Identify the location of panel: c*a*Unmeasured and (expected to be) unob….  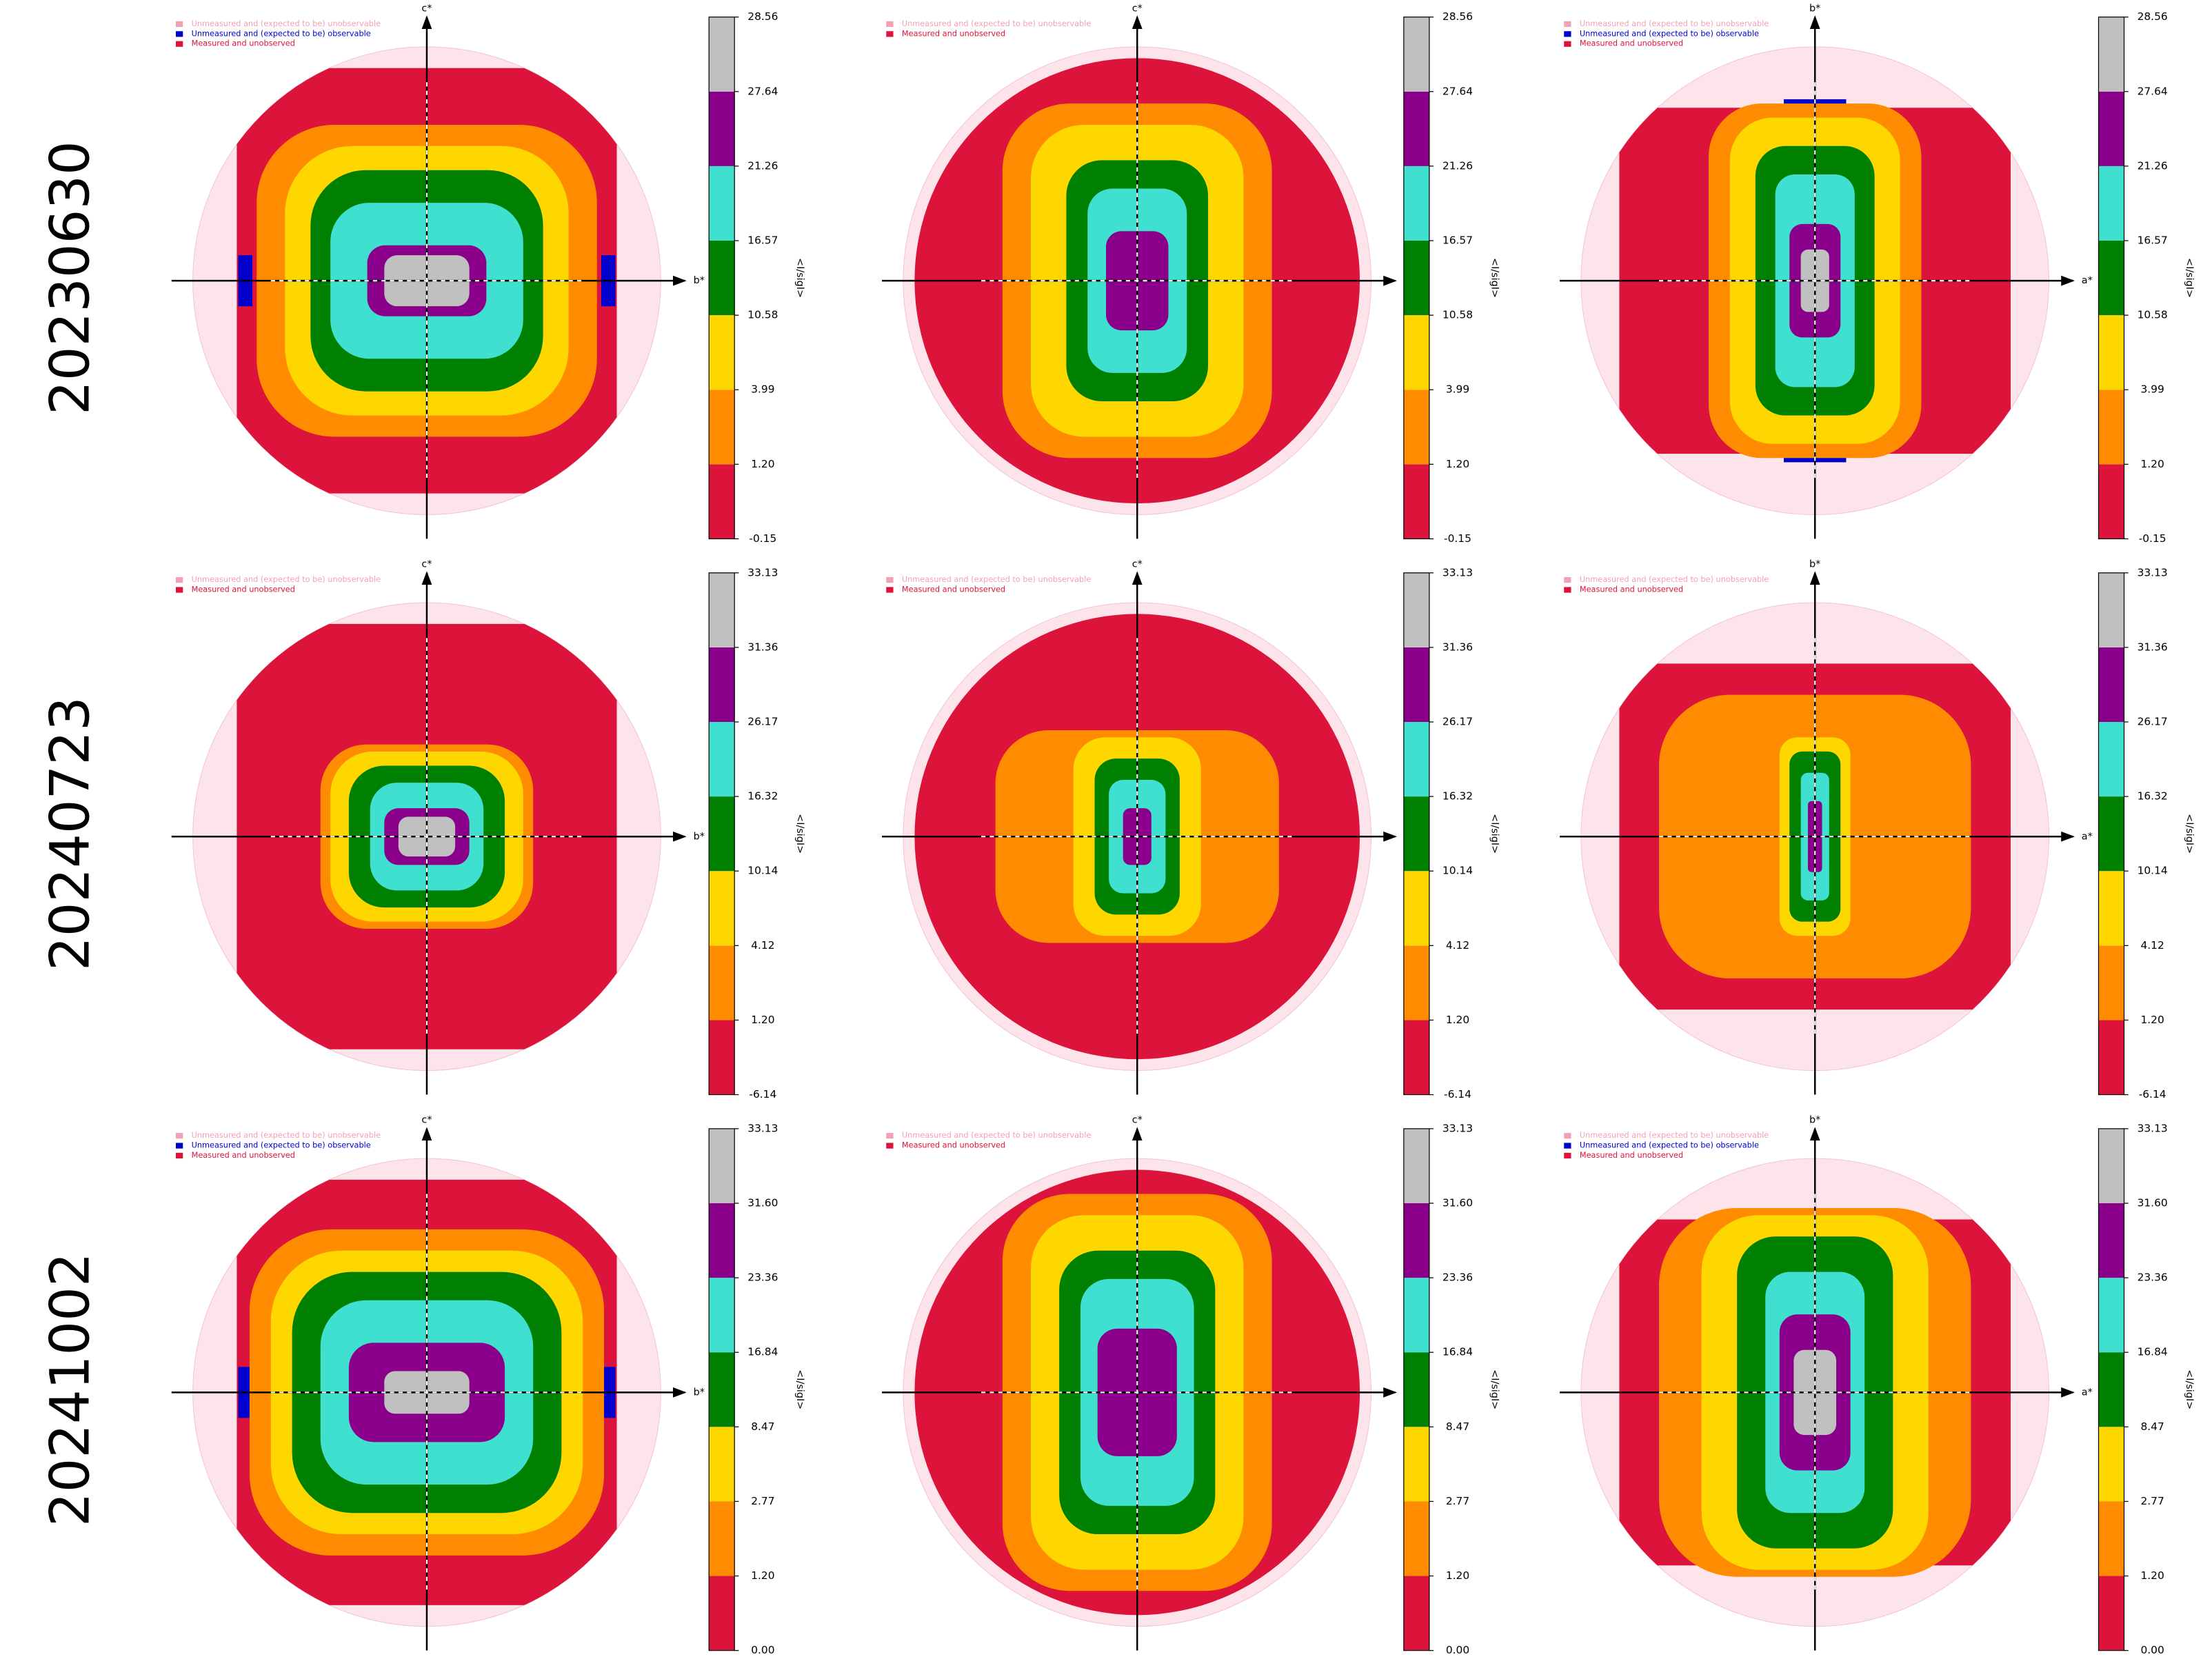
(1191, 1385).